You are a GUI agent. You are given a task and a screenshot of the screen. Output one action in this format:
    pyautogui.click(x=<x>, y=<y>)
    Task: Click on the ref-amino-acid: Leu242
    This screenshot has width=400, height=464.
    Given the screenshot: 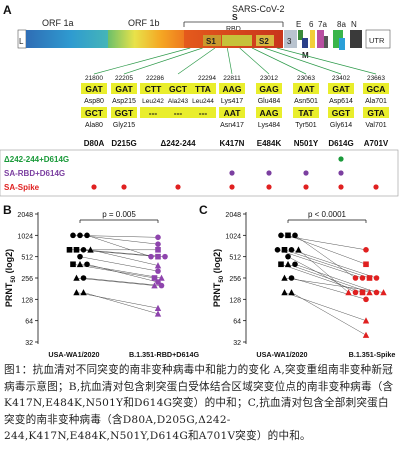 What is the action you would take?
    pyautogui.click(x=153, y=101)
    